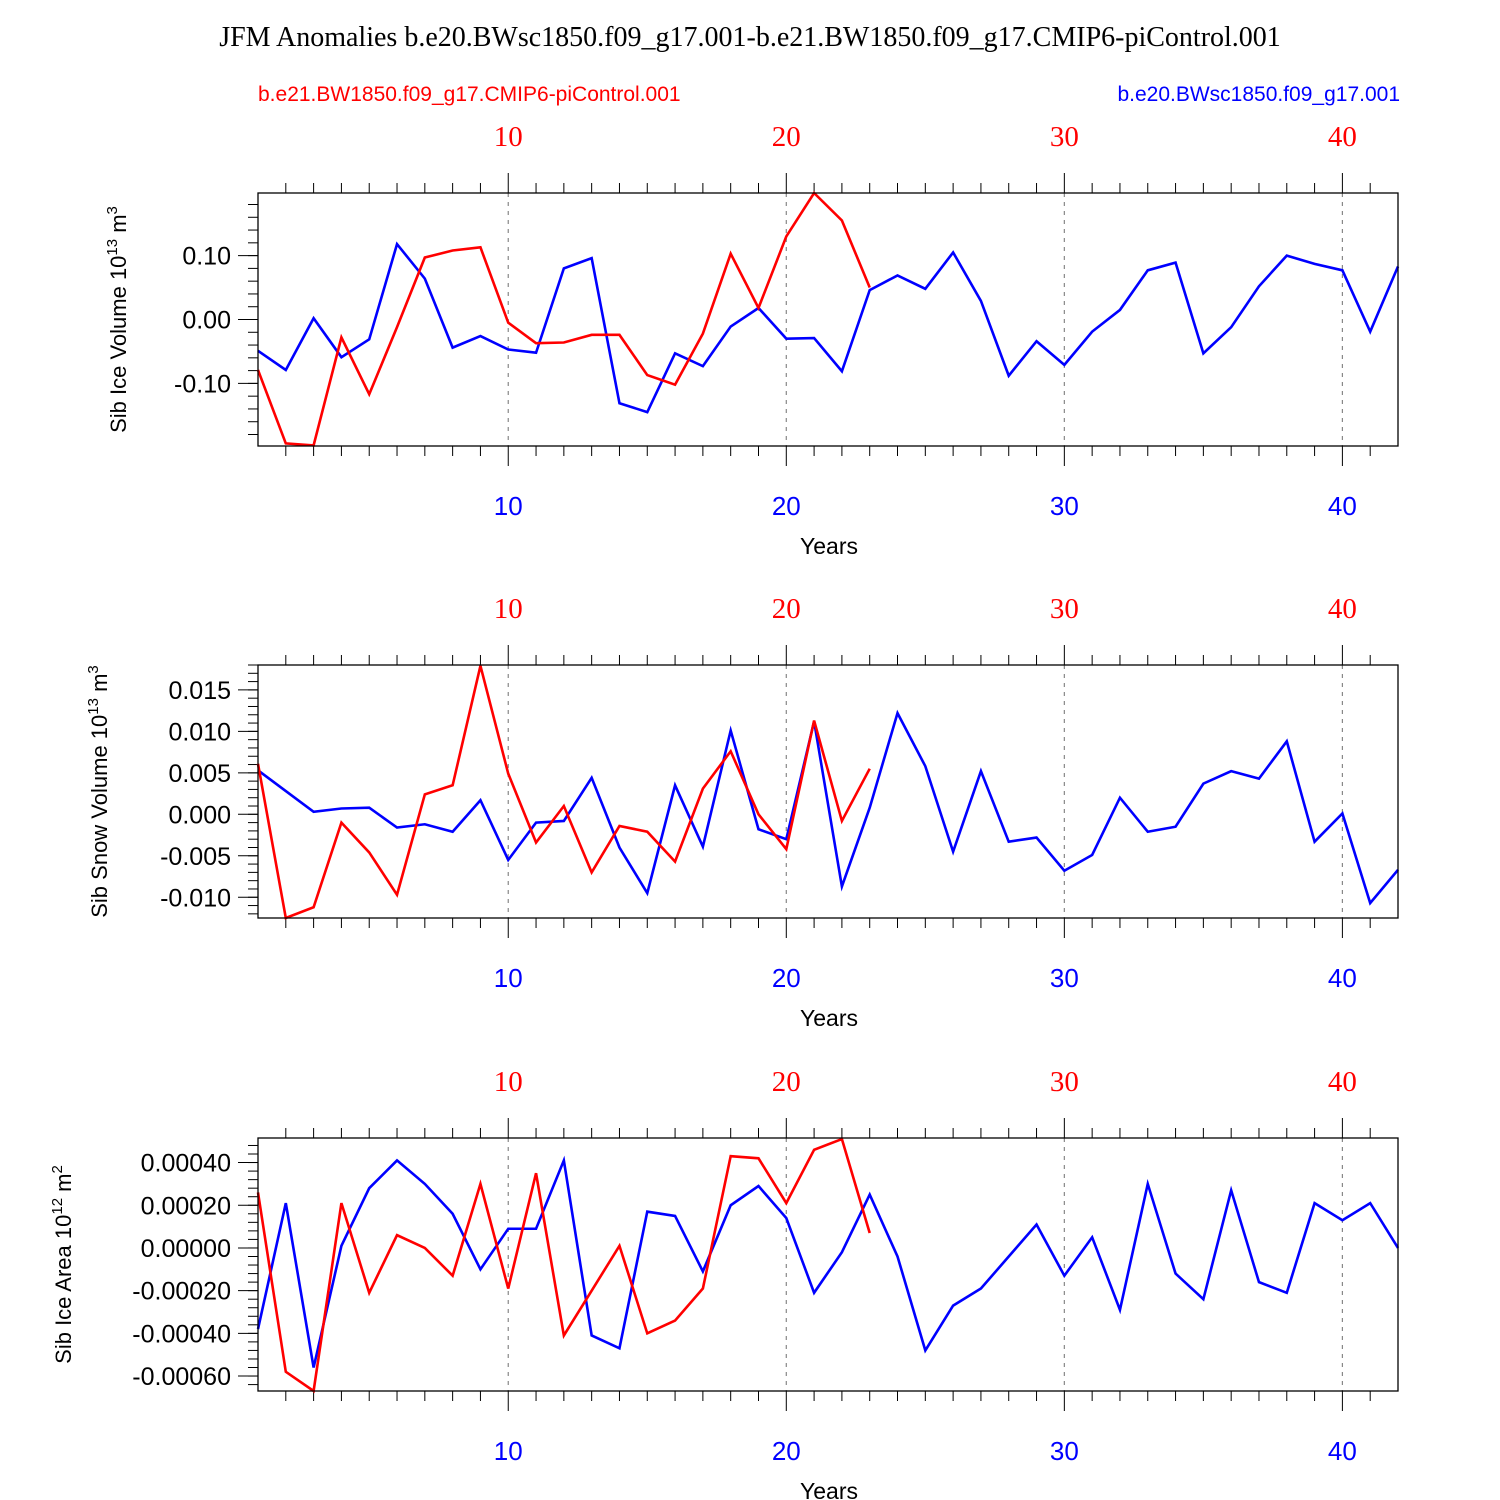  What do you see at coordinates (202, 384) in the screenshot?
I see `y-tick-label: -0.10` at bounding box center [202, 384].